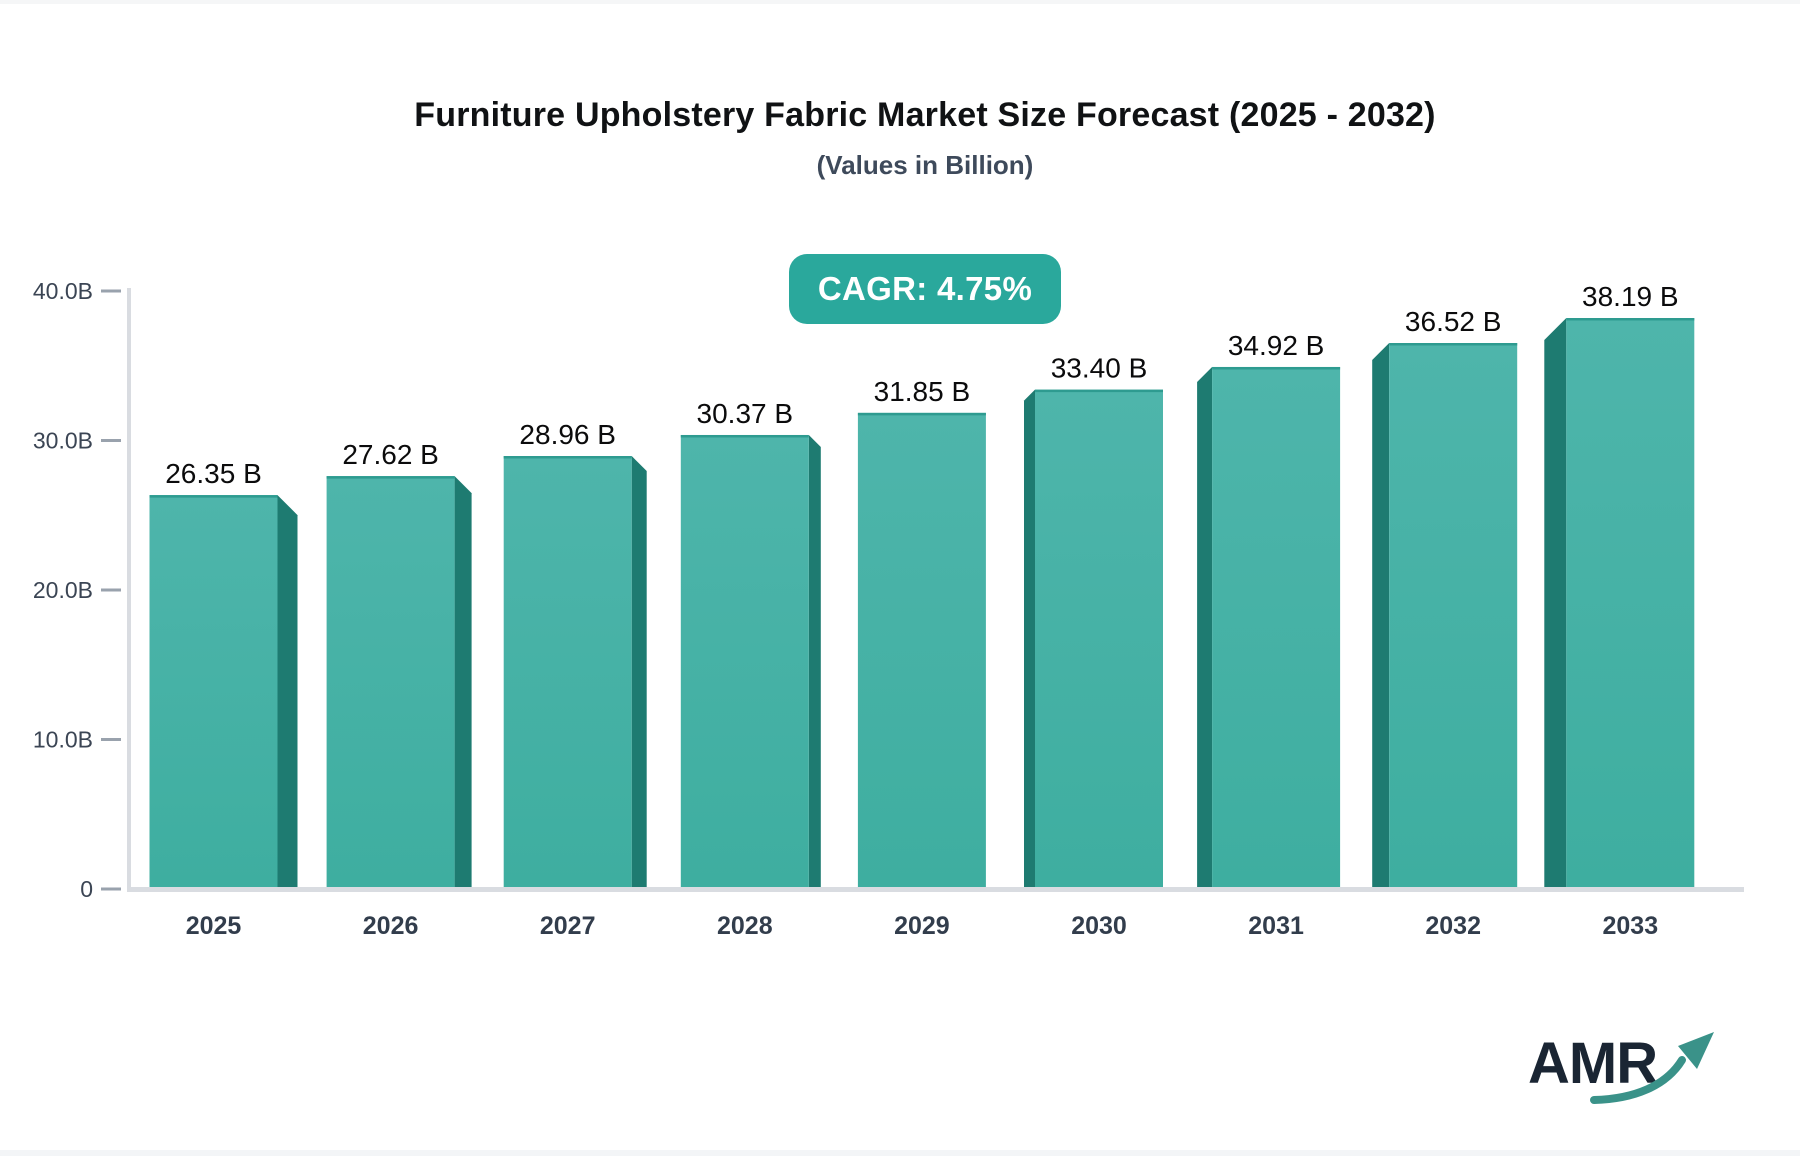 The width and height of the screenshot is (1800, 1156). I want to click on x-tick-label-2032: 2032, so click(1453, 926).